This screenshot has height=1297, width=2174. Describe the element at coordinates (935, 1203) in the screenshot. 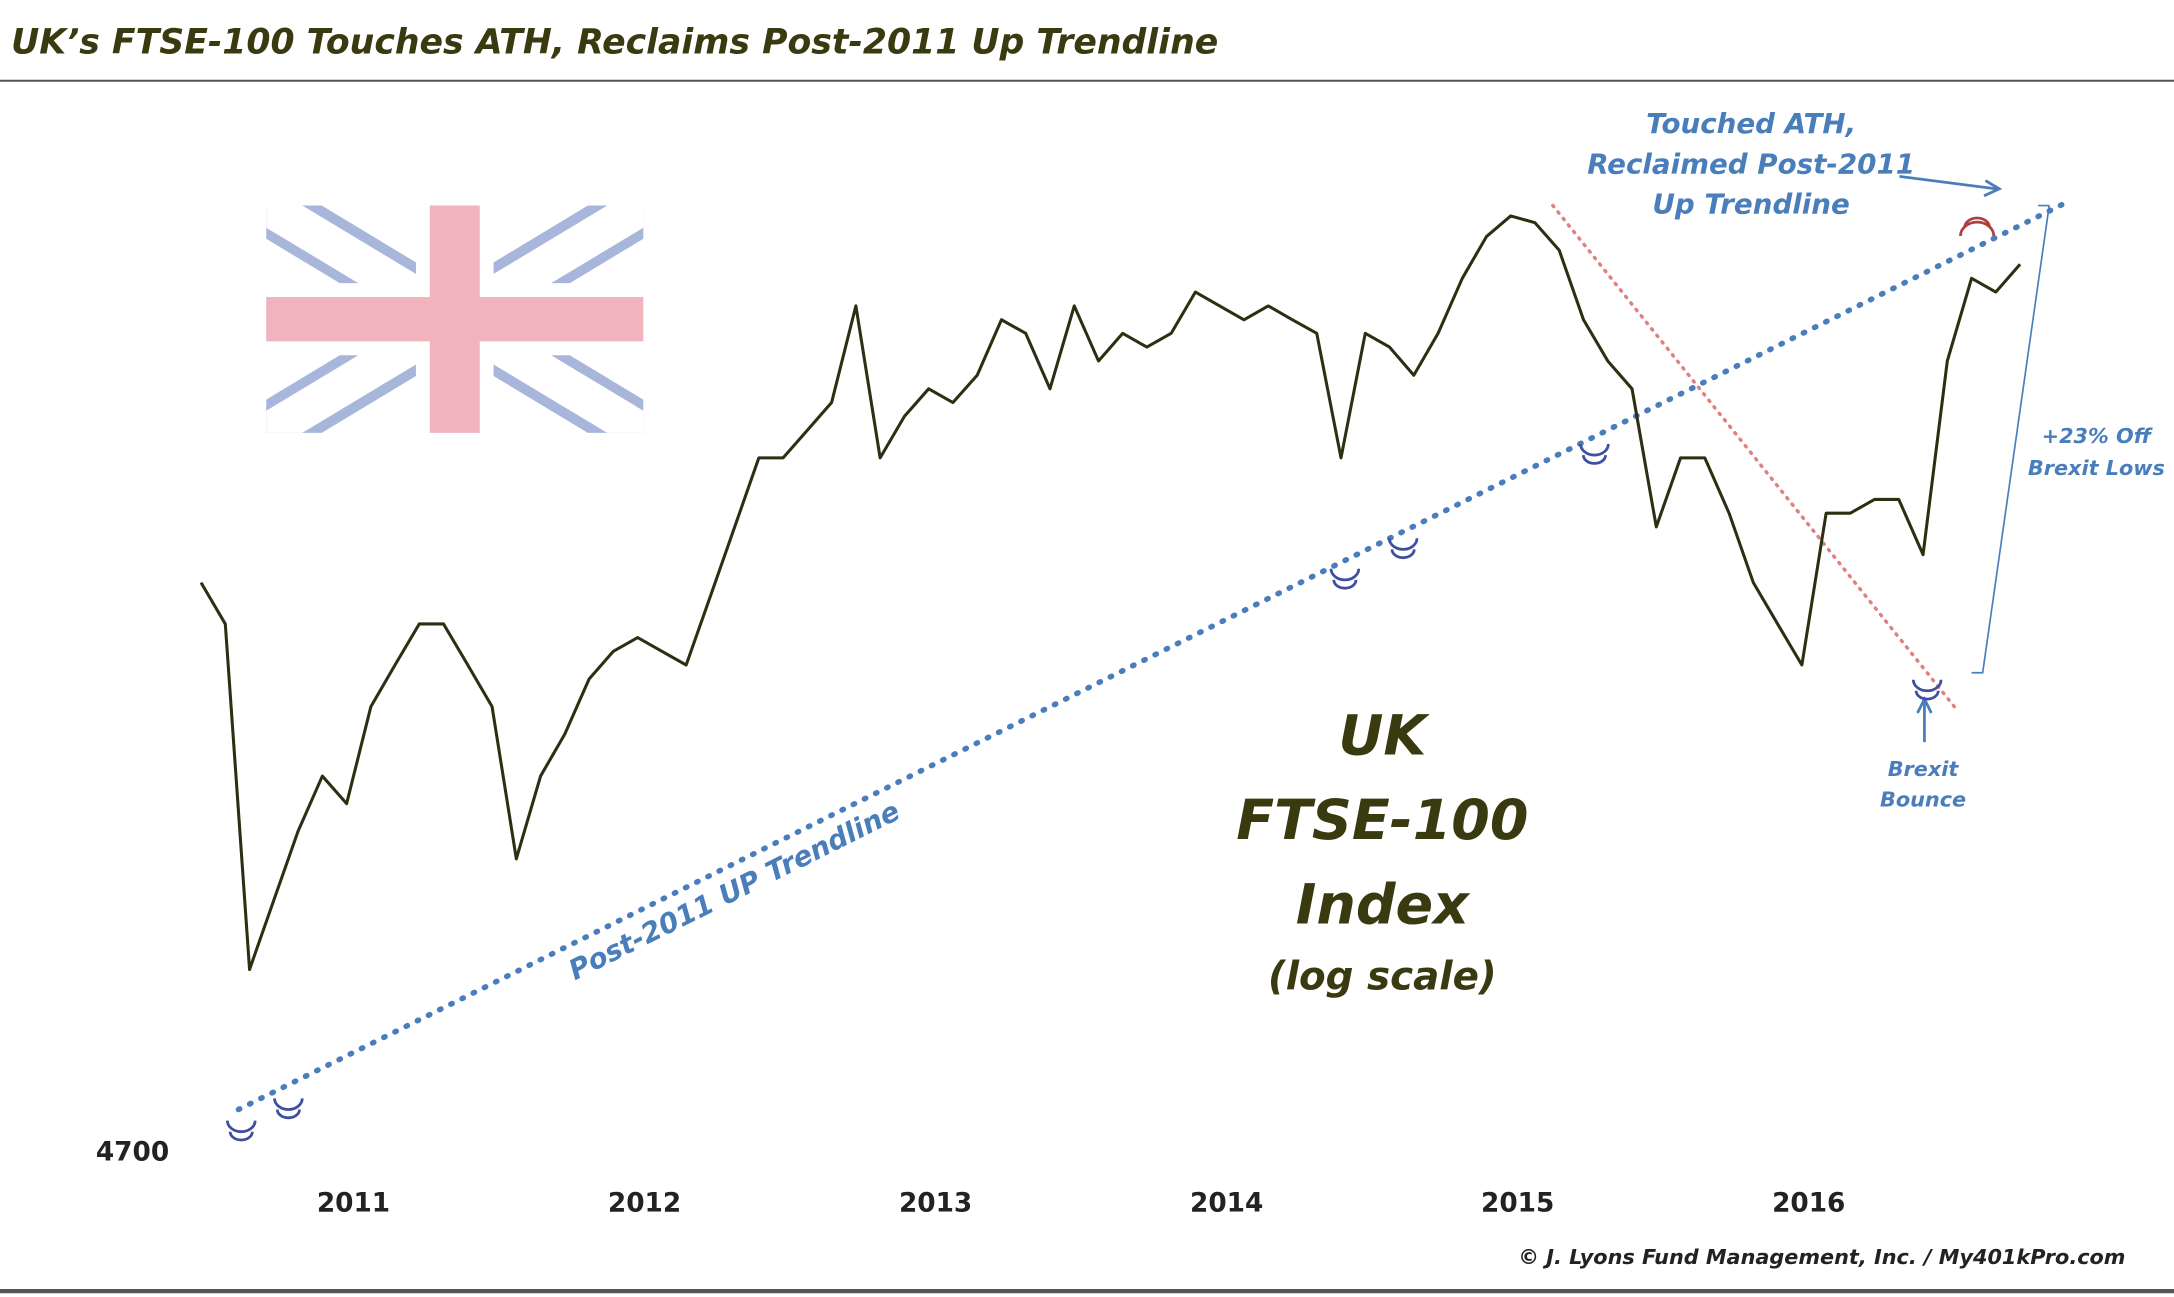

I see `x-tick-label: 2013` at that location.